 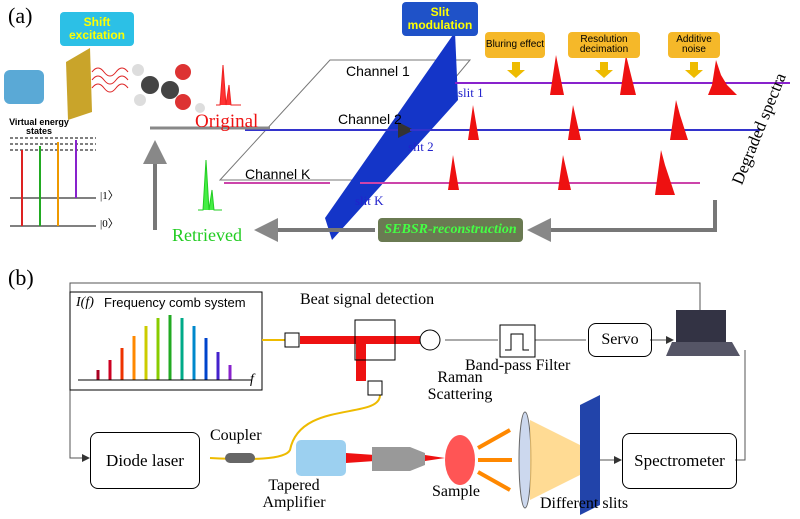 What do you see at coordinates (391, 136) in the screenshot?
I see `slit-mask` at bounding box center [391, 136].